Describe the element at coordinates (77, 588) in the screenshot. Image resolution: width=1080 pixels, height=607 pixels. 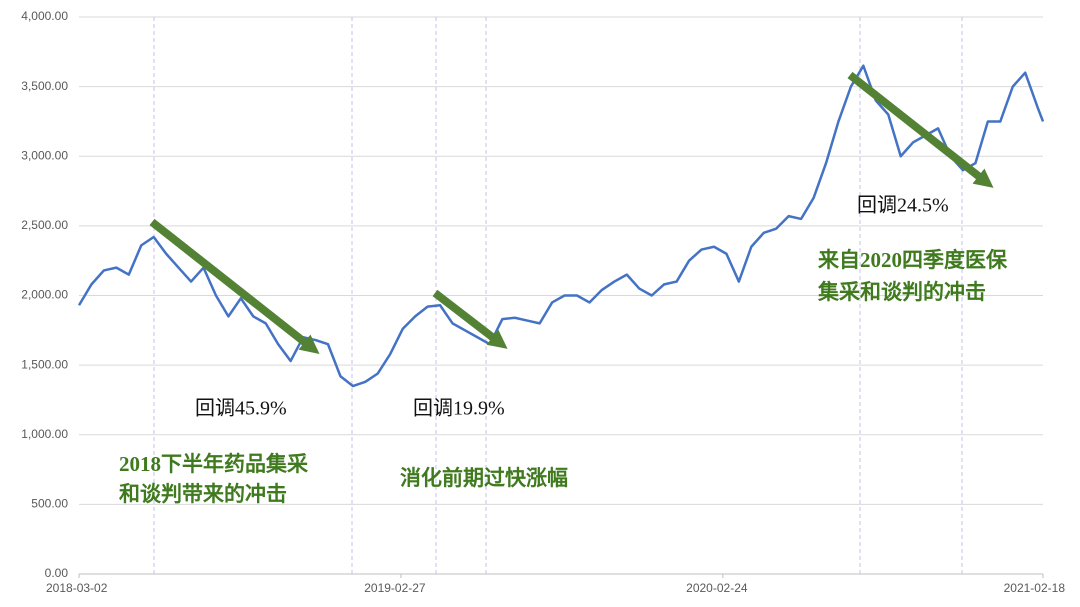
I see `x-tick-label: 2018-03-02` at that location.